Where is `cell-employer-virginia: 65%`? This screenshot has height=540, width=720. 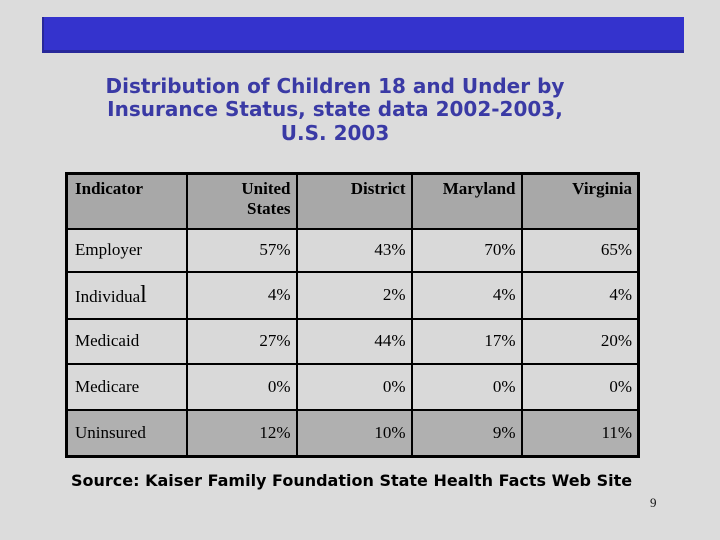 cell-employer-virginia: 65% is located at coordinates (580, 250).